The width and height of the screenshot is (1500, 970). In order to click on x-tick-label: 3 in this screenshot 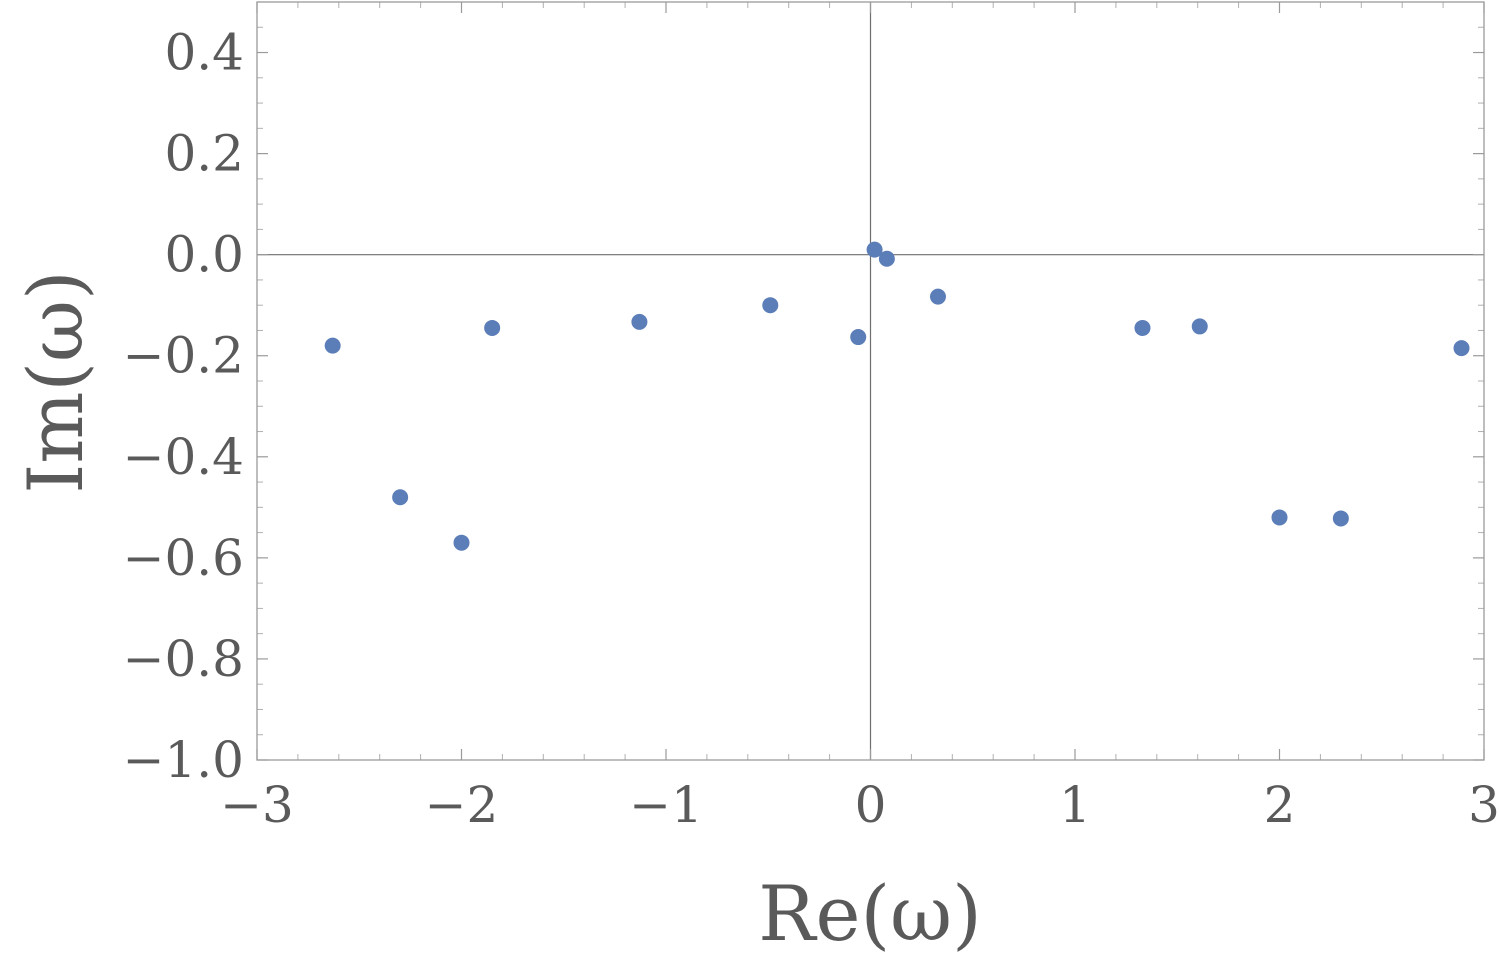, I will do `click(1484, 805)`.